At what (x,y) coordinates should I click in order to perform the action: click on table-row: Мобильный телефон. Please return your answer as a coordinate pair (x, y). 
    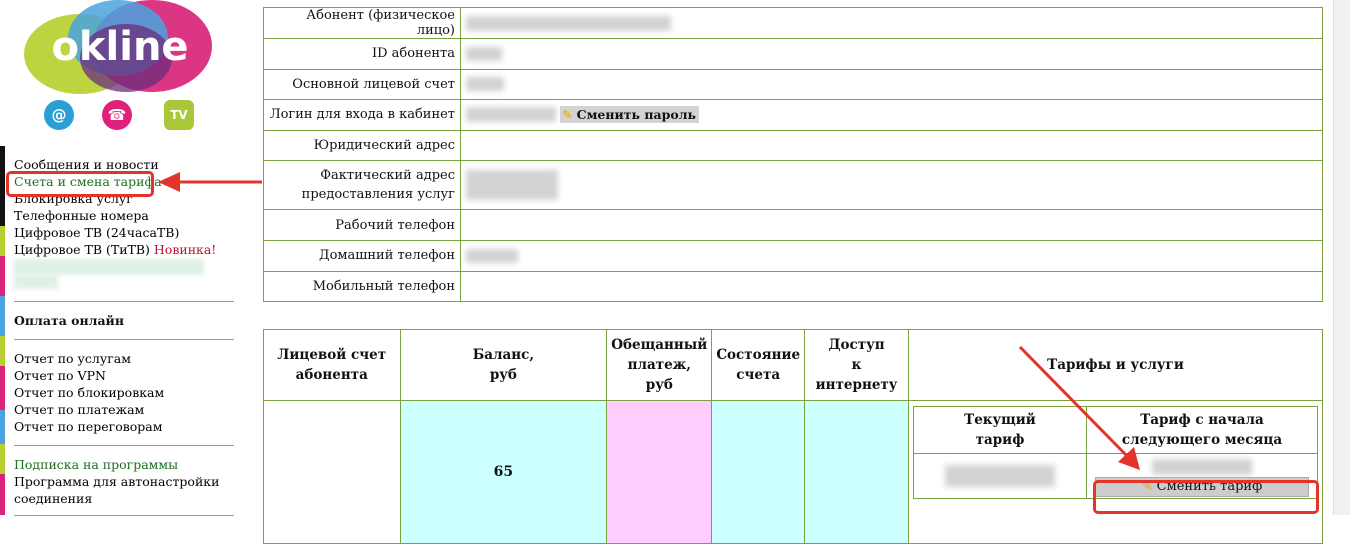
    Looking at the image, I should click on (793, 286).